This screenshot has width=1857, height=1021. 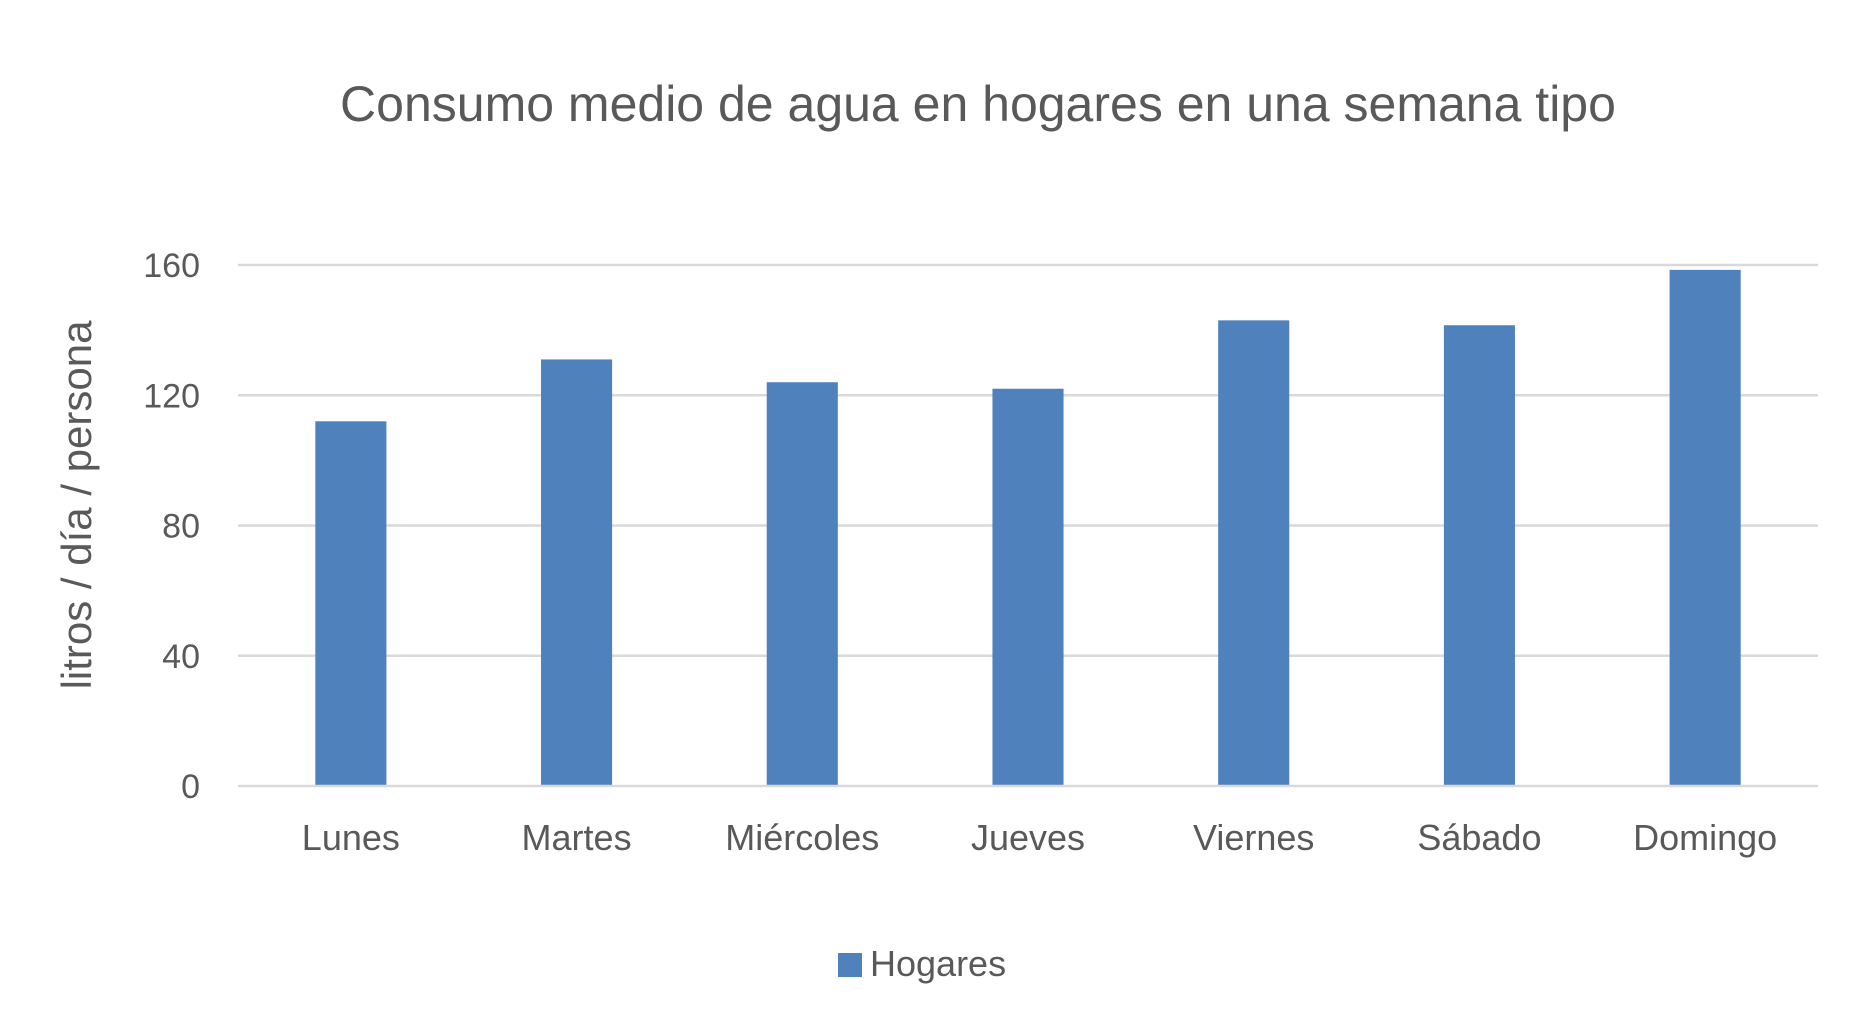 What do you see at coordinates (1705, 837) in the screenshot?
I see `x-tick-label: Domingo` at bounding box center [1705, 837].